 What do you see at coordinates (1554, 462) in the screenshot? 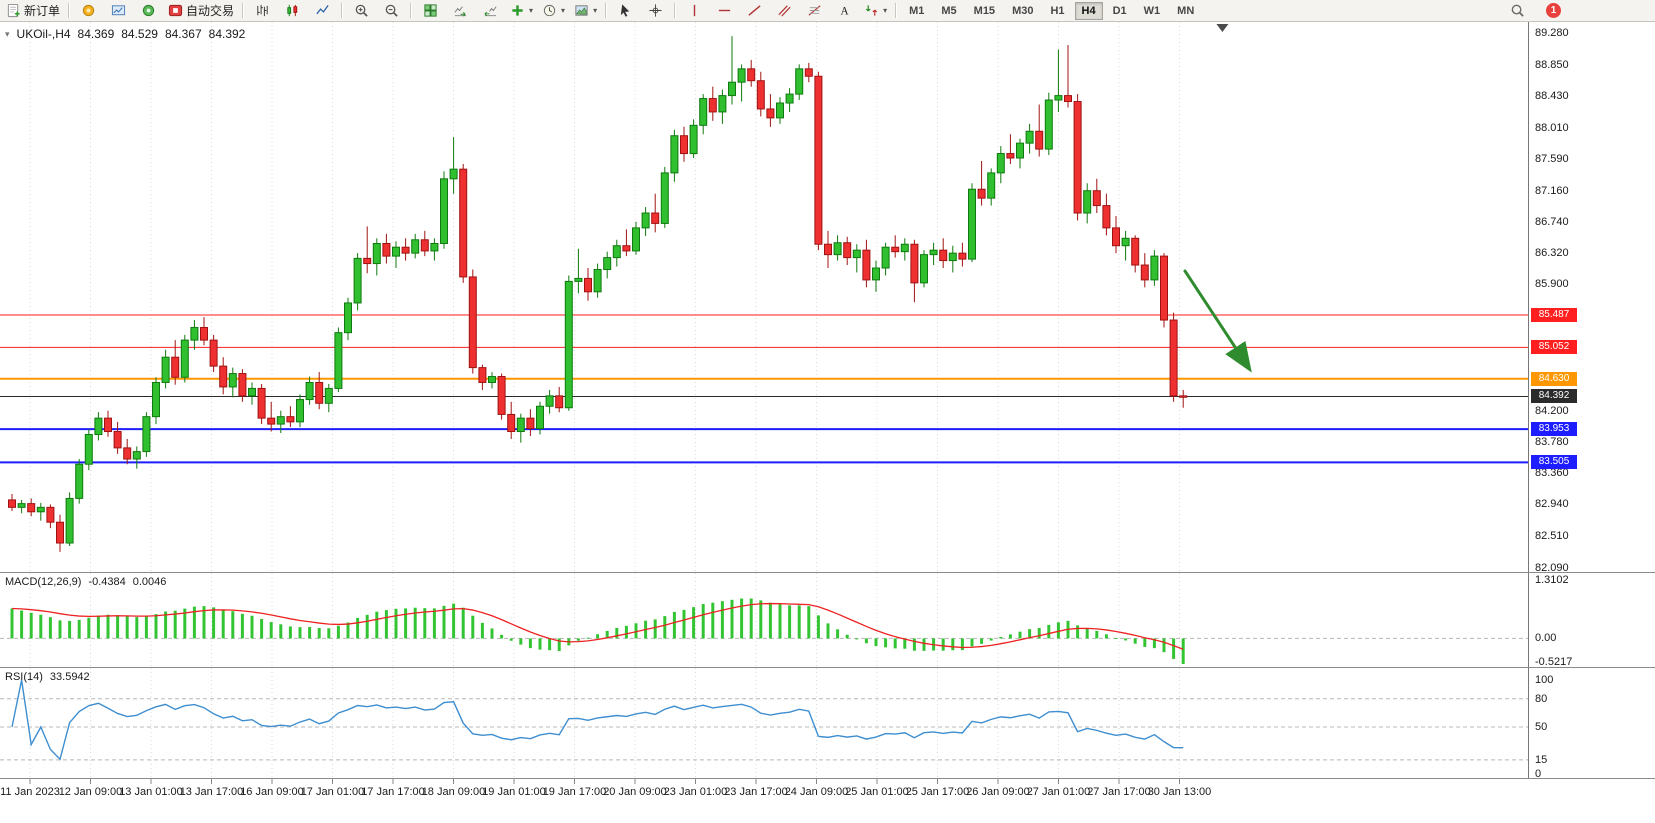
I see `price-tag-83.505: 83.505` at bounding box center [1554, 462].